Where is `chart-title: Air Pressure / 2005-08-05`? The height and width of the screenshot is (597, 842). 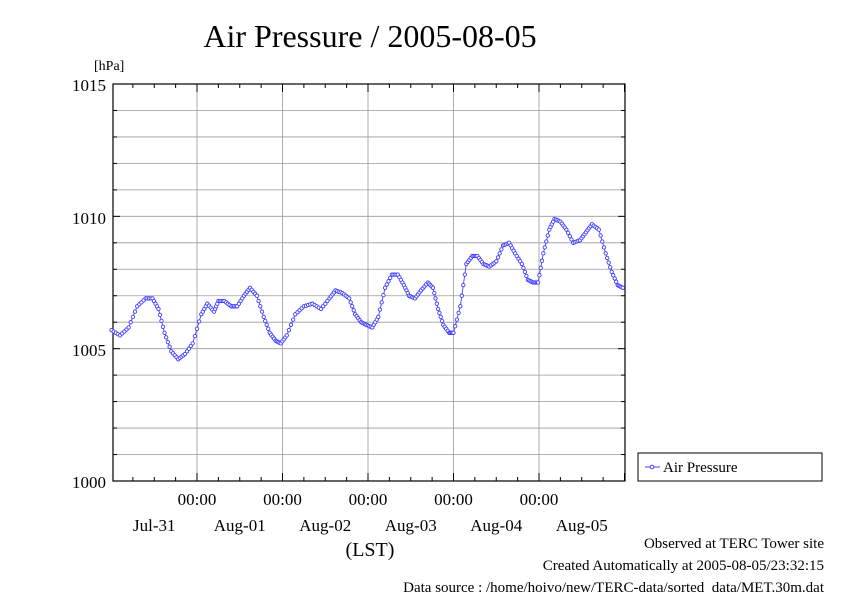 chart-title: Air Pressure / 2005-08-05 is located at coordinates (369, 36).